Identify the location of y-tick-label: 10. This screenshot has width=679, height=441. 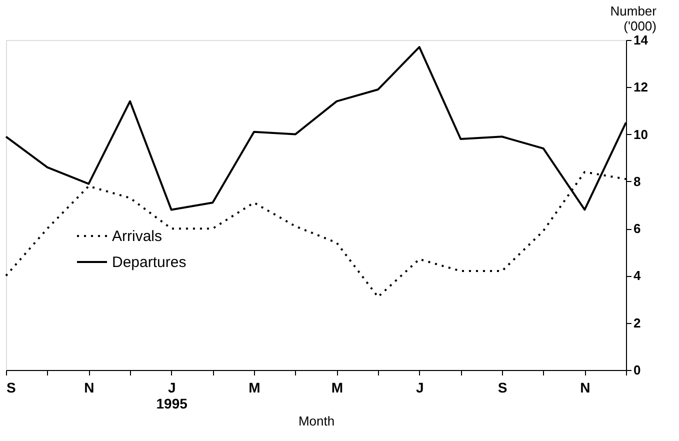
(641, 134).